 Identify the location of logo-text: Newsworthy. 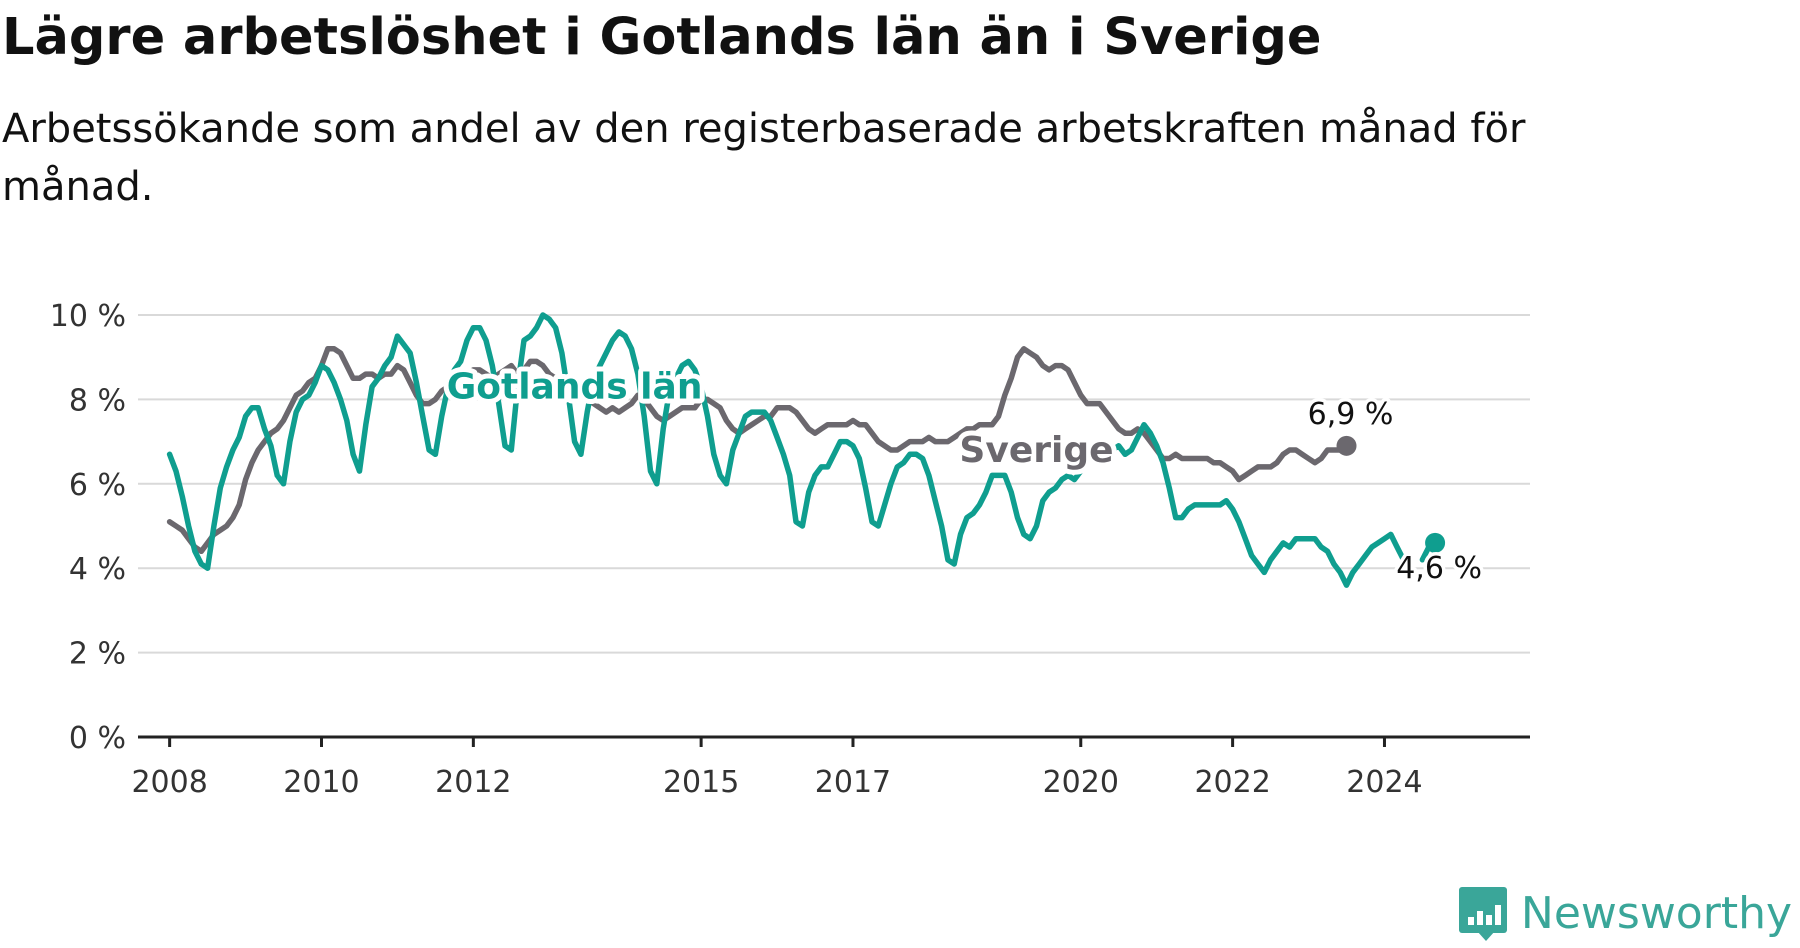
(1656, 913).